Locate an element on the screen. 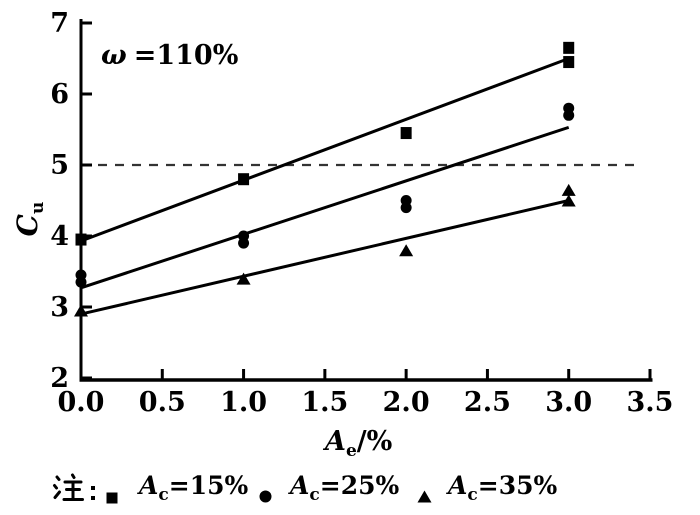 This screenshot has width=700, height=515. legend-entry-25pct: Ac=25% is located at coordinates (345, 487).